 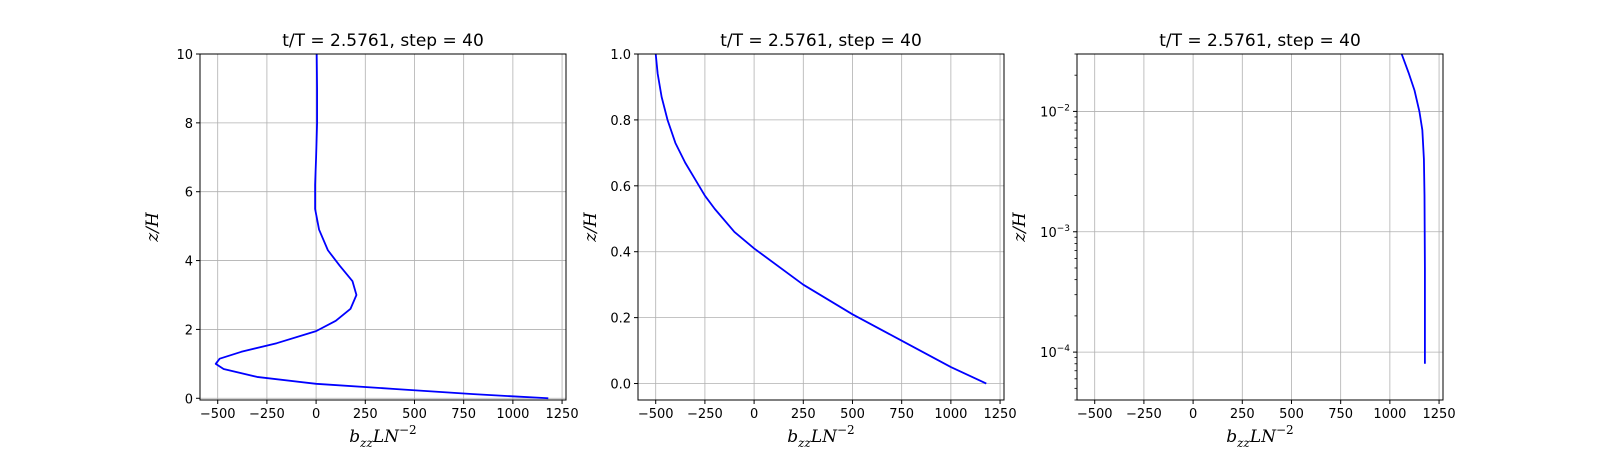 What do you see at coordinates (1055, 352) in the screenshot?
I see `y-tick-label: 10⁻⁴` at bounding box center [1055, 352].